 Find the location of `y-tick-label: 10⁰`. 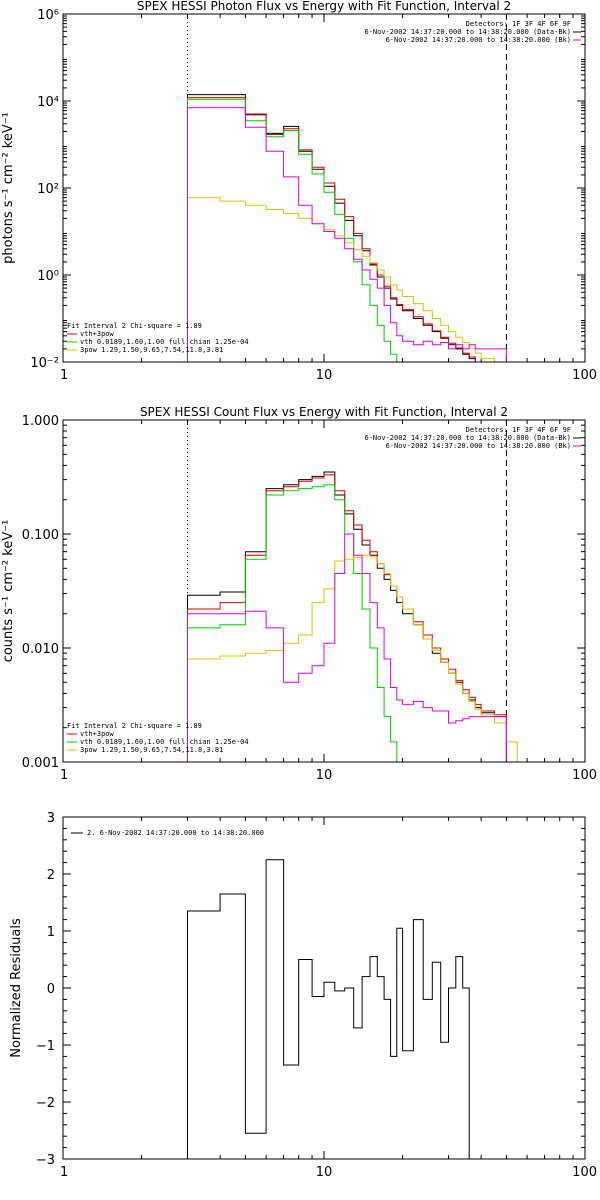

y-tick-label: 10⁰ is located at coordinates (48, 276).